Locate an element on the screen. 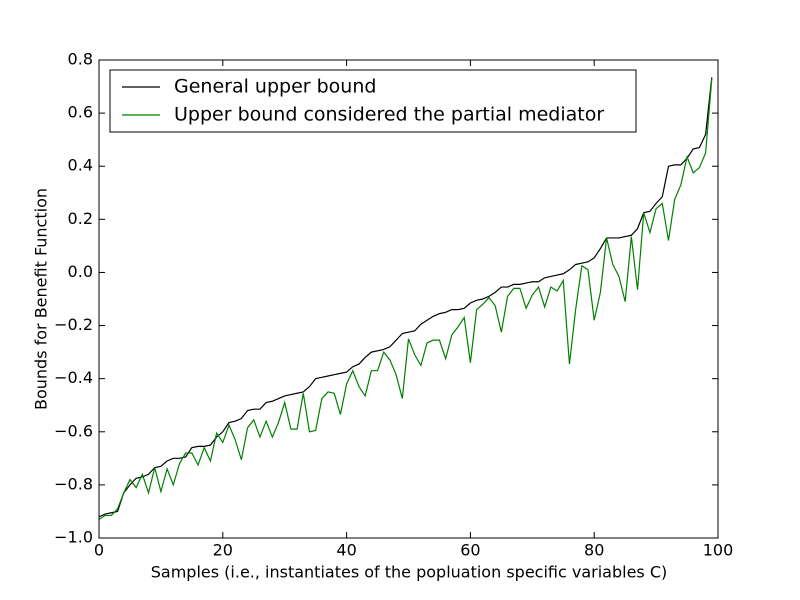  y-tick-label: 0.0 is located at coordinates (80, 271).